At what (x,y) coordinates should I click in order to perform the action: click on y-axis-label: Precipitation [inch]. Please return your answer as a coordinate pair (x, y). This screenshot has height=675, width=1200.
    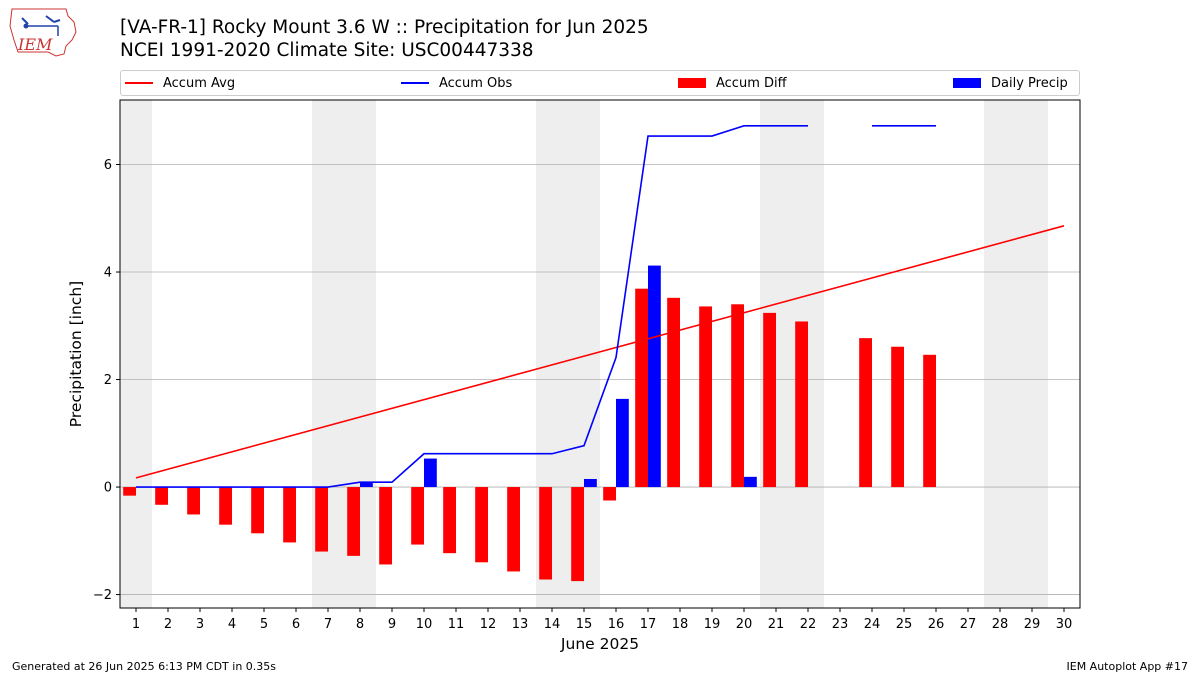
    Looking at the image, I should click on (76, 354).